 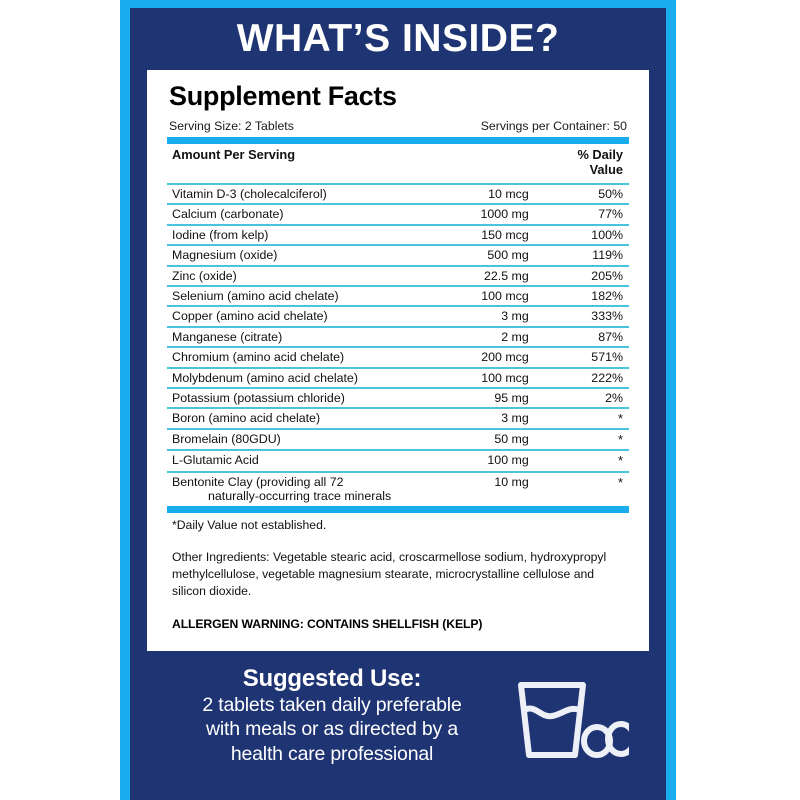 What do you see at coordinates (227, 336) in the screenshot?
I see `nutrient-name: Manganese (citrate)` at bounding box center [227, 336].